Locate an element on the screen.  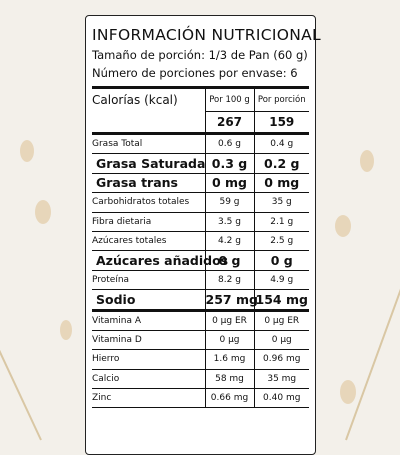
nutrient-row: Grasa trans 0 mg 0 mg is located at coordinates (200, 183).